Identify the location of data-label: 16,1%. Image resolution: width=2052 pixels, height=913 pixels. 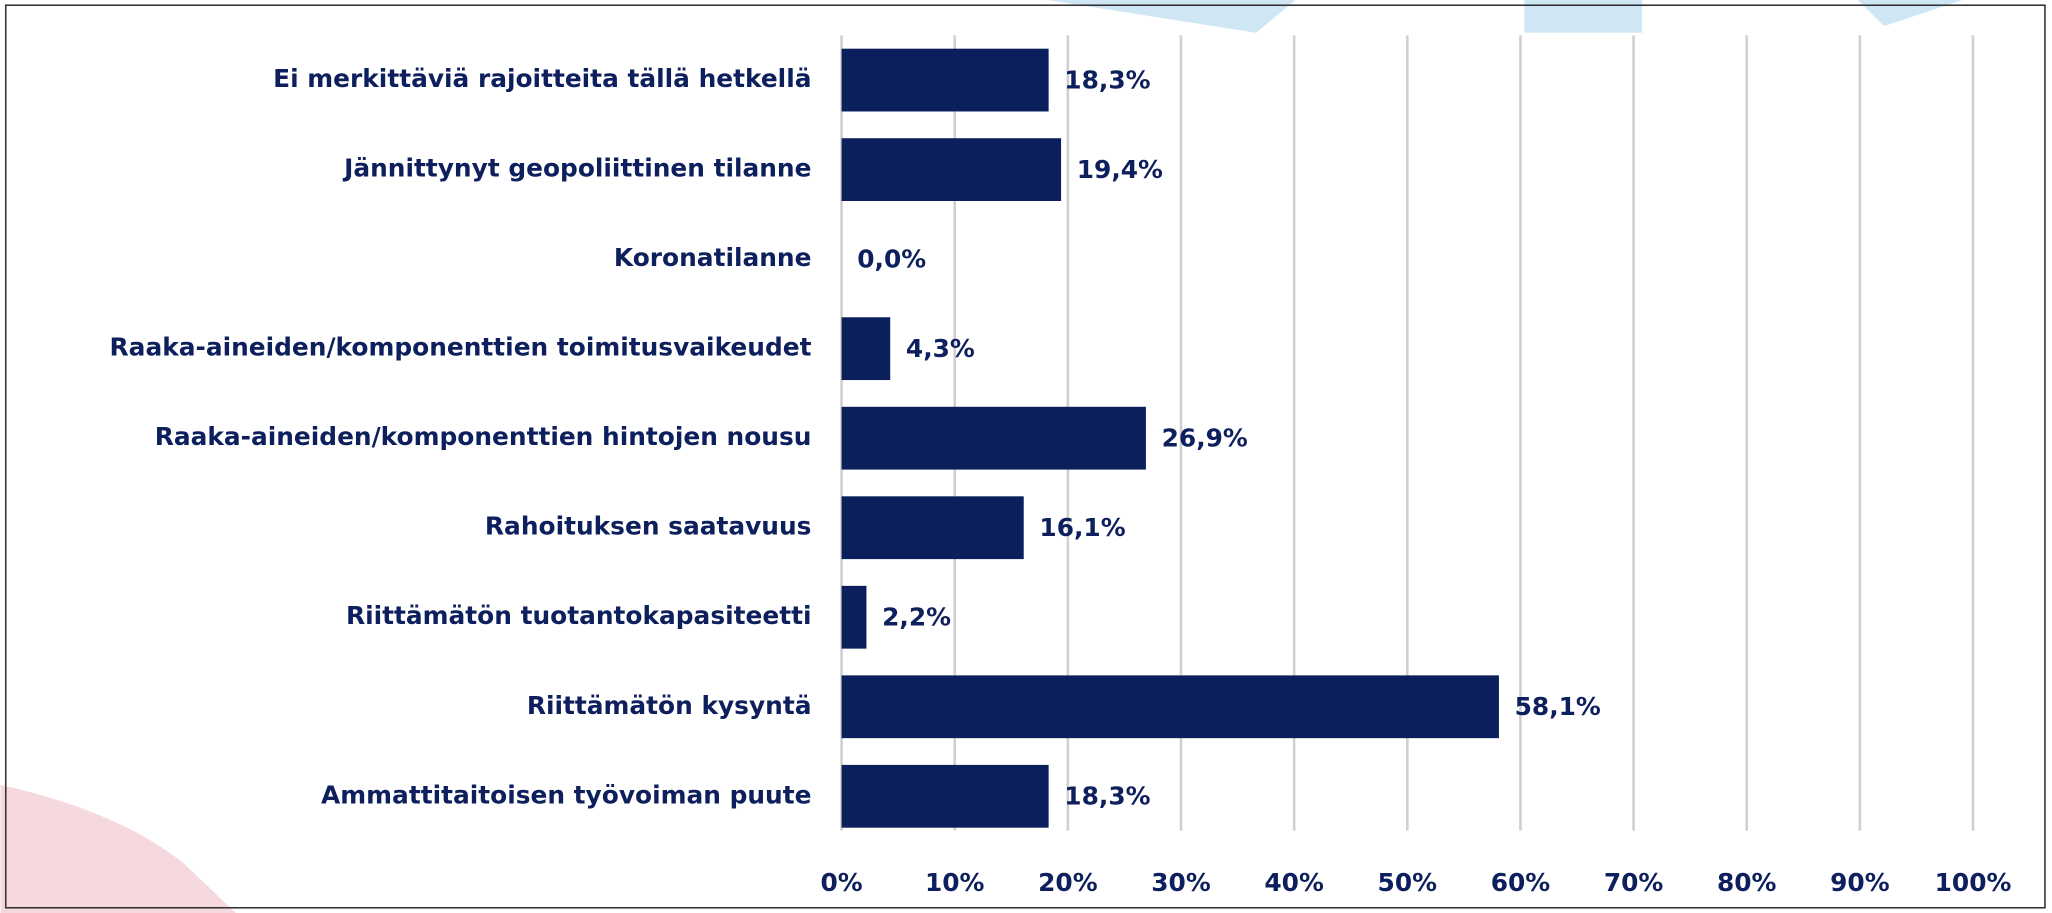
(1082, 527).